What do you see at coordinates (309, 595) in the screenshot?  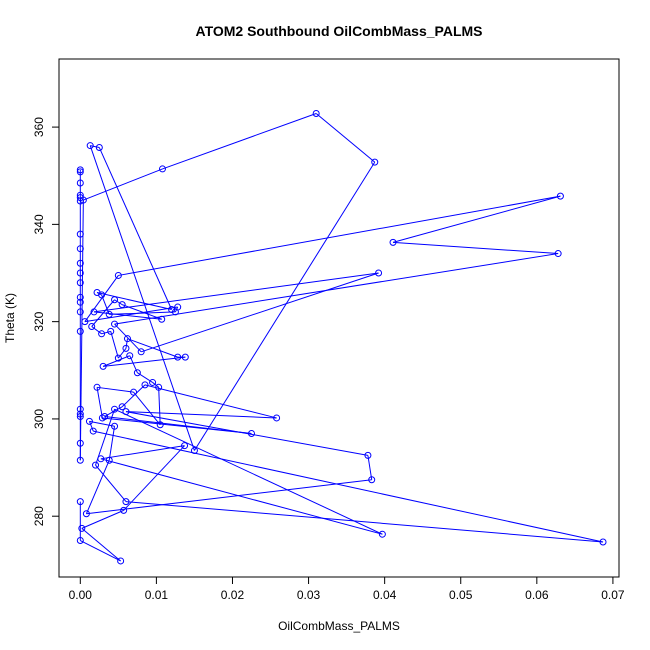 I see `x-tick-label: 0.03` at bounding box center [309, 595].